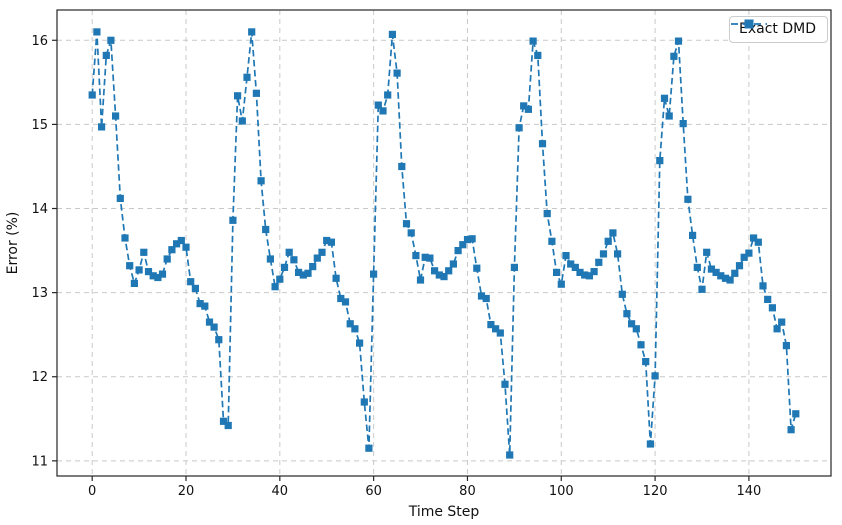  Describe the element at coordinates (39, 293) in the screenshot. I see `y-tick-label: 13` at that location.